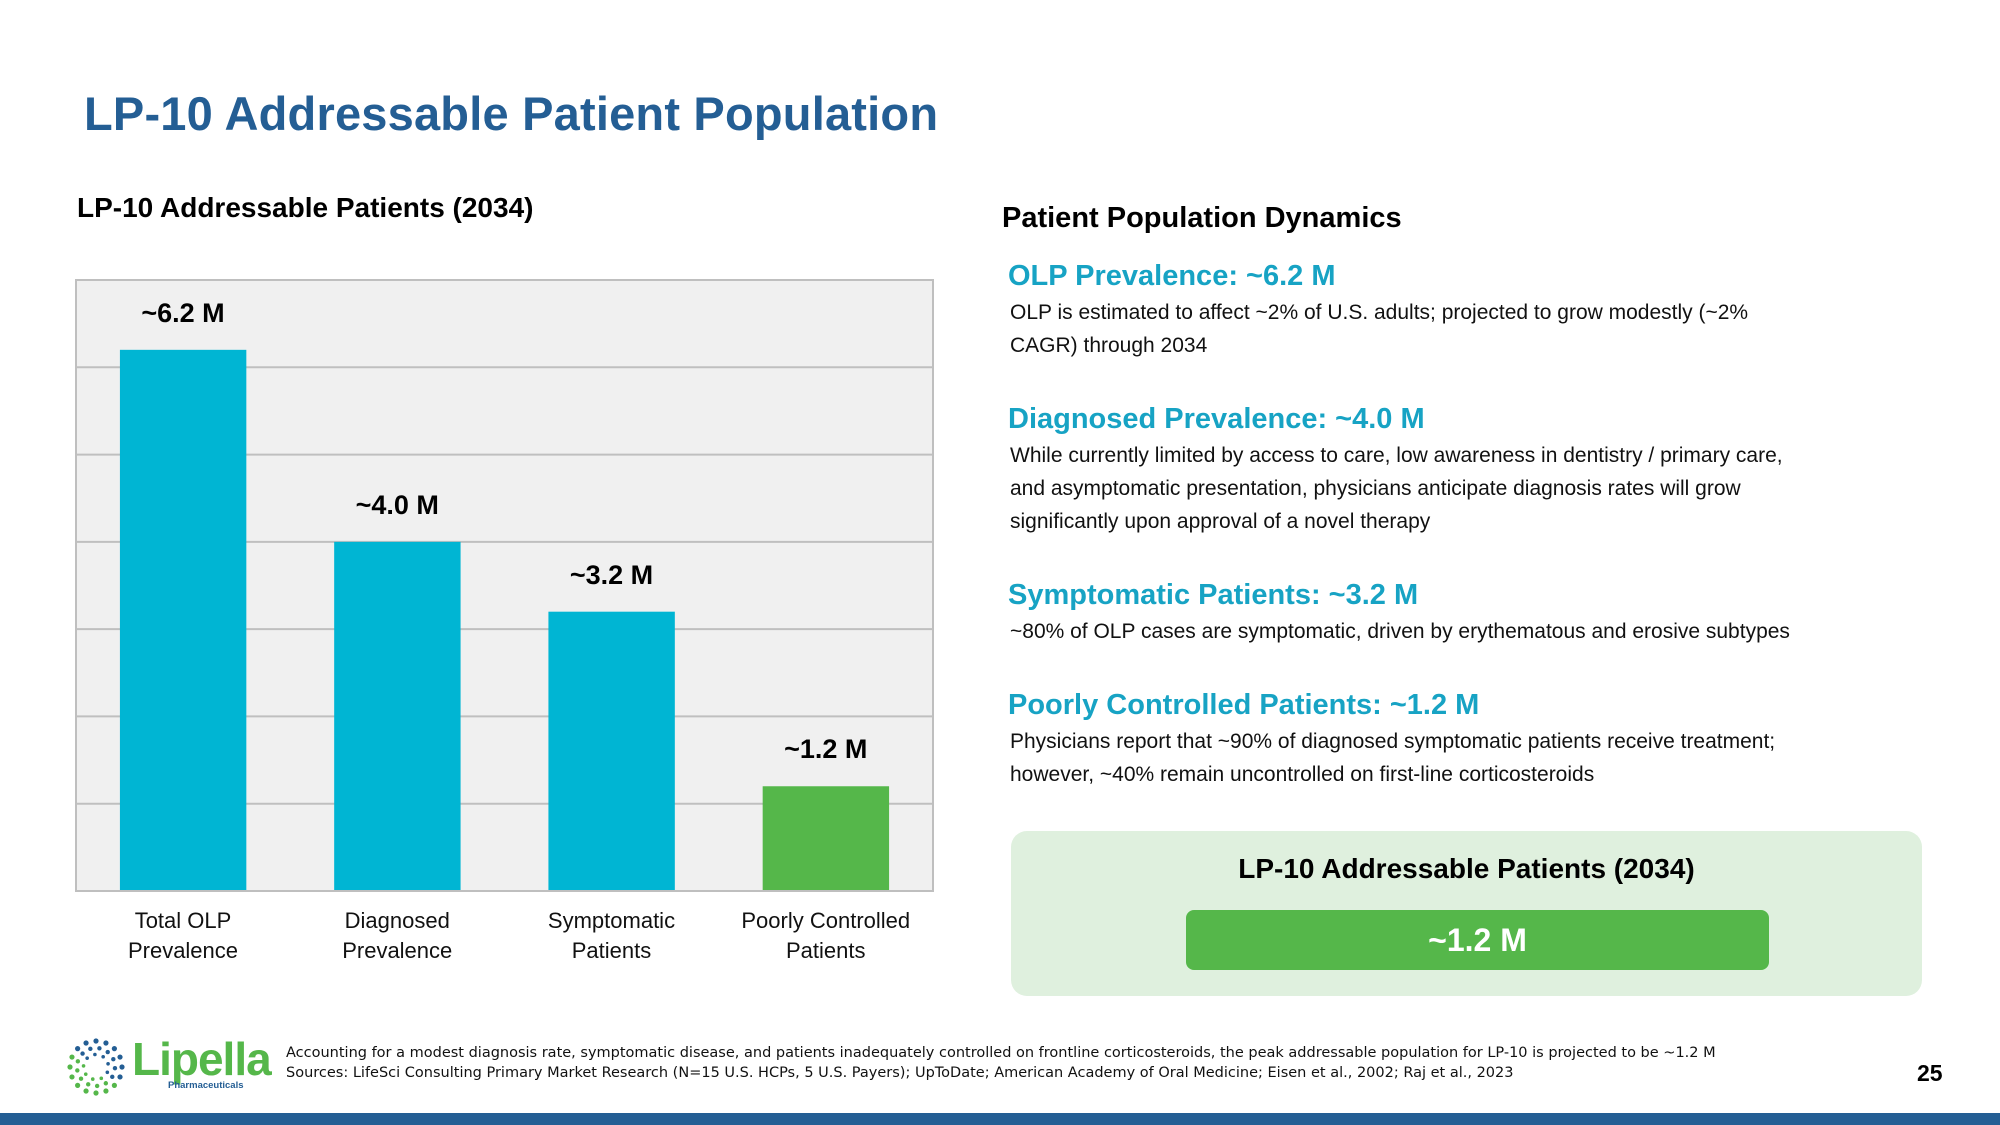 This screenshot has width=2000, height=1125. What do you see at coordinates (1202, 218) in the screenshot?
I see `dynamics-heading: Patient Population Dynamics` at bounding box center [1202, 218].